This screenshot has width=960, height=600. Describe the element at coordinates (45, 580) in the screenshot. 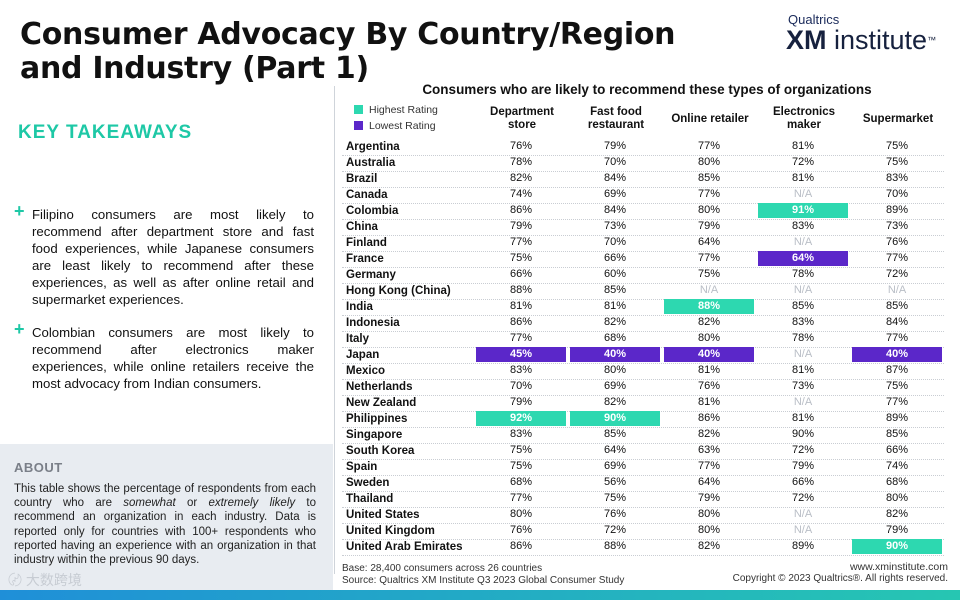

I see `watermark: 〄 大数跨境` at that location.